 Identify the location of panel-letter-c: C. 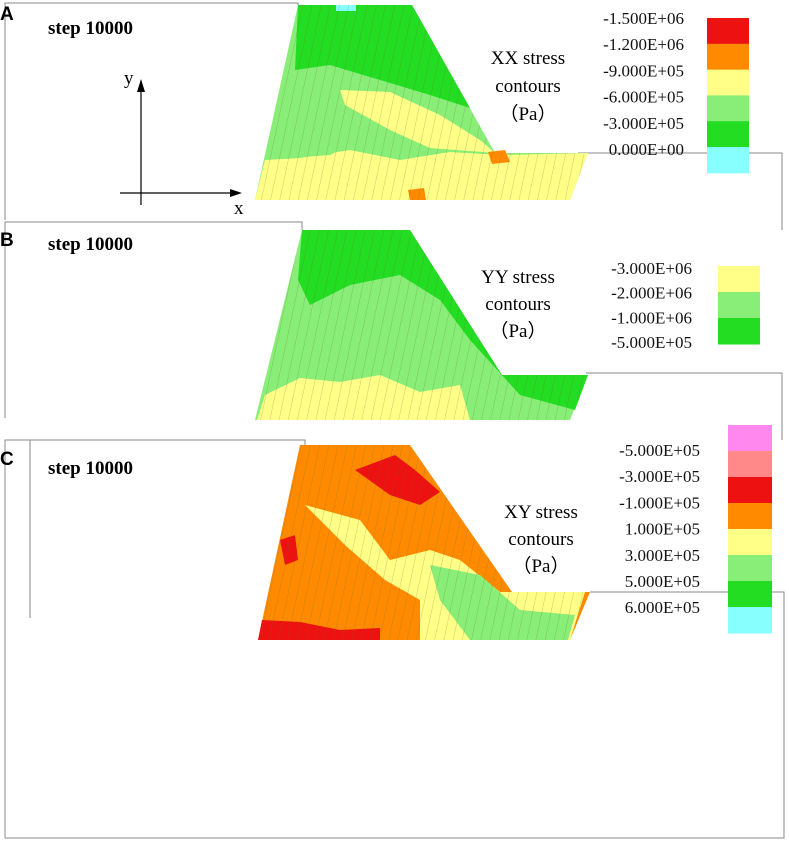
(7, 459).